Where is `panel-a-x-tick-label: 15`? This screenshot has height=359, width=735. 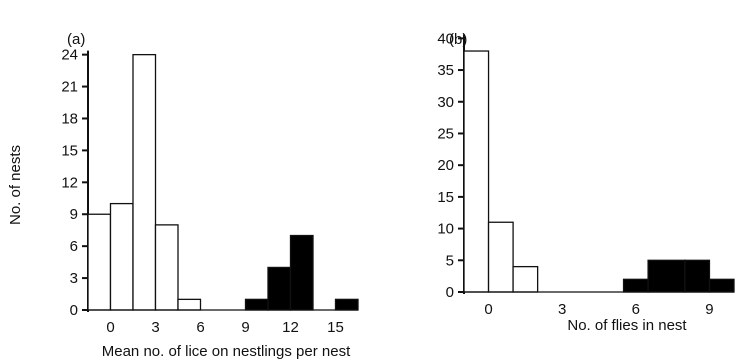
panel-a-x-tick-label: 15 is located at coordinates (335, 327).